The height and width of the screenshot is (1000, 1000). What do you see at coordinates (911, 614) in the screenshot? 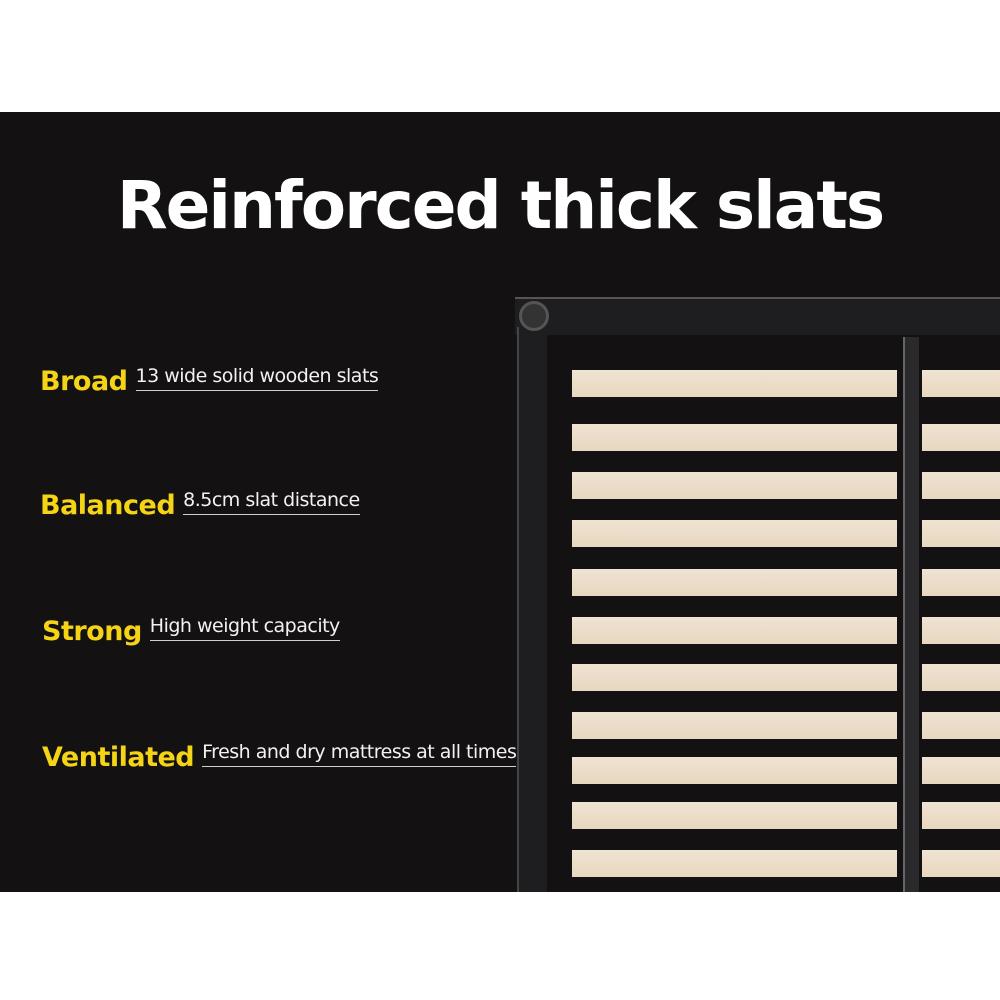
I see `frame-center-rail` at bounding box center [911, 614].